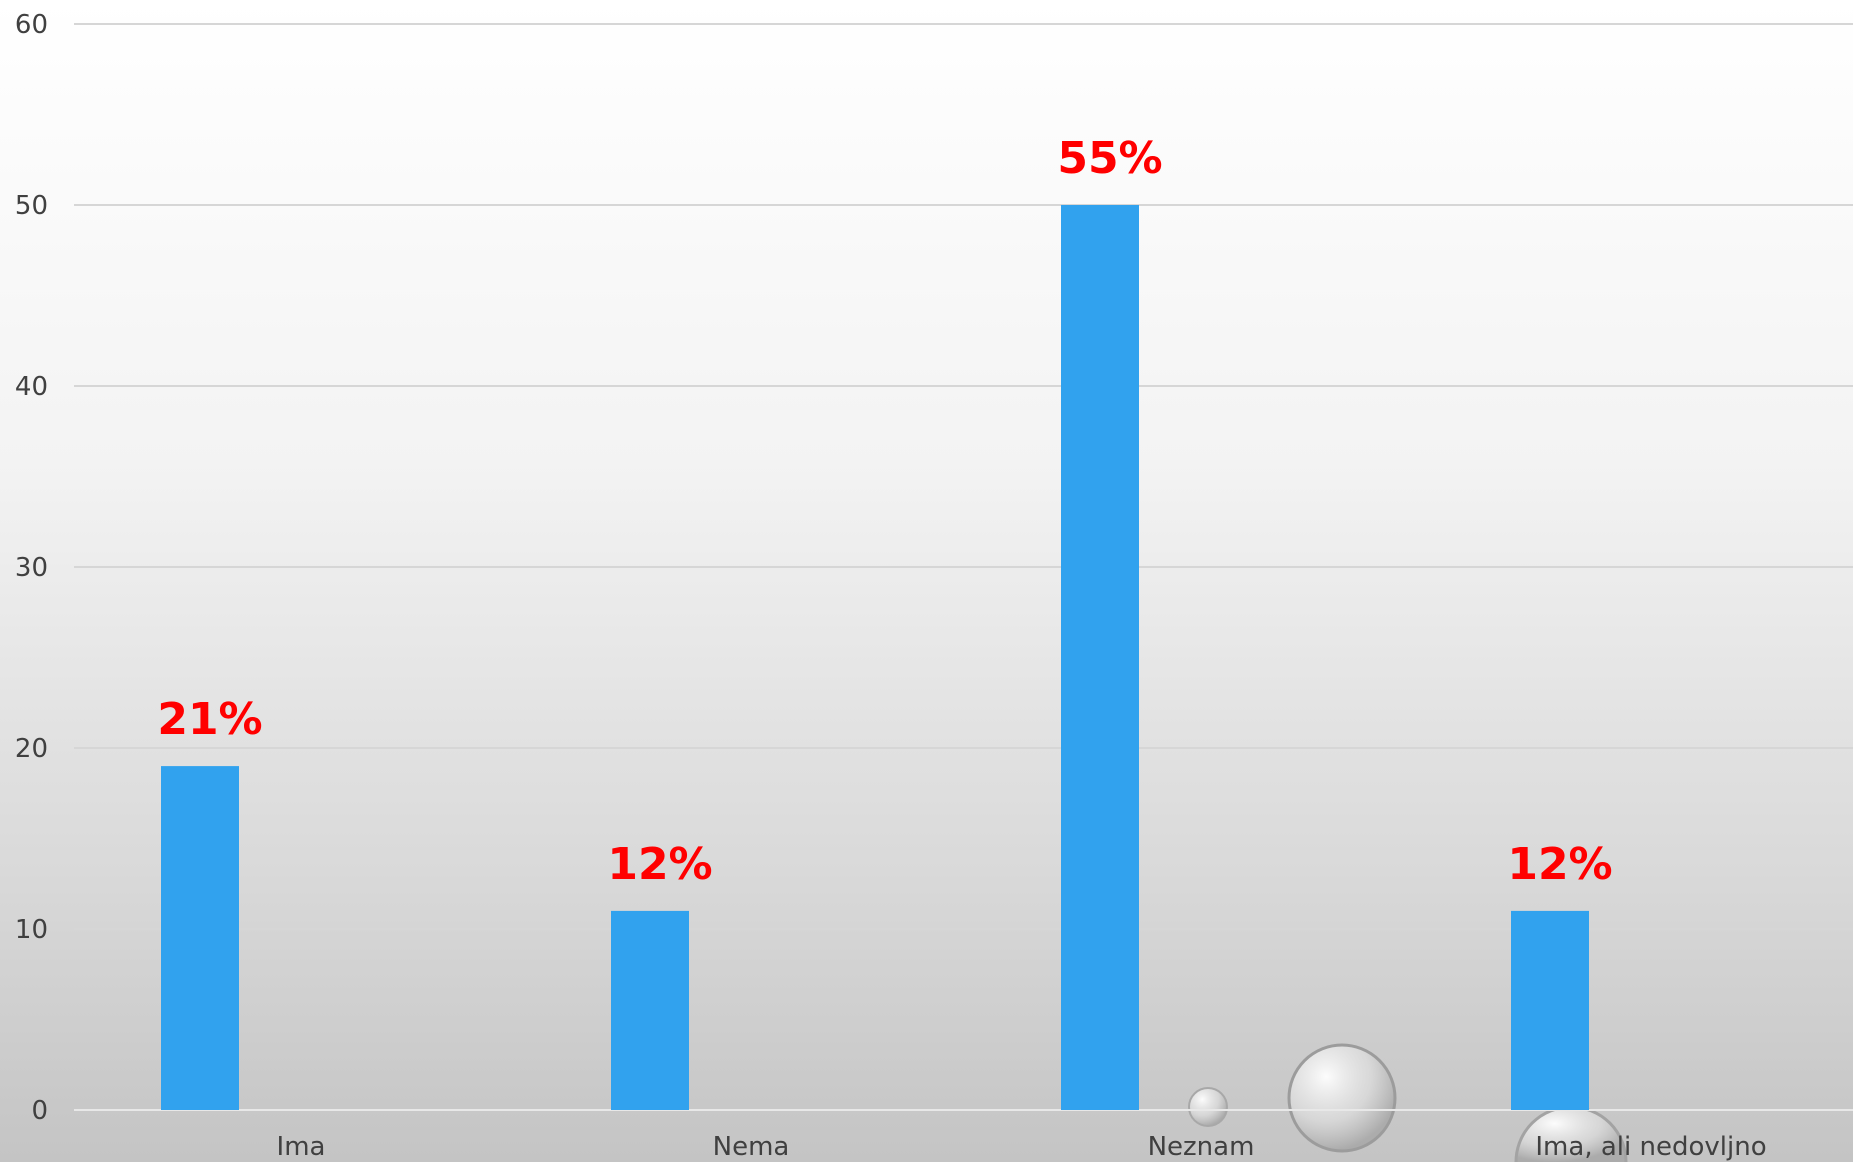 The height and width of the screenshot is (1162, 1853). Describe the element at coordinates (31, 206) in the screenshot. I see `y-tick-label: 50` at that location.